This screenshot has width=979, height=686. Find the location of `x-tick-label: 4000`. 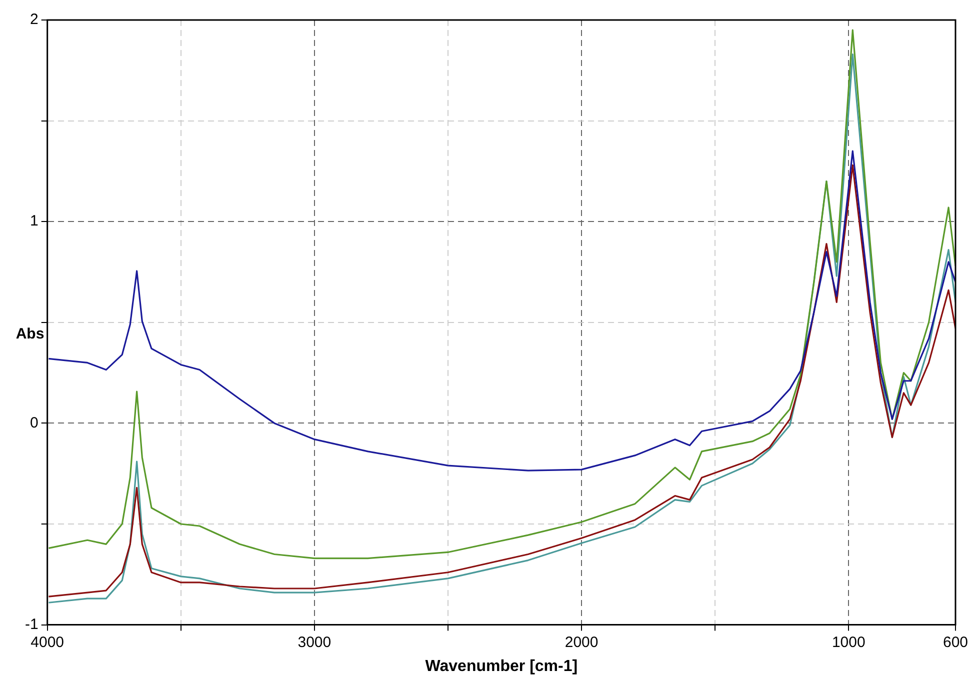

x-tick-label: 4000 is located at coordinates (47, 642).